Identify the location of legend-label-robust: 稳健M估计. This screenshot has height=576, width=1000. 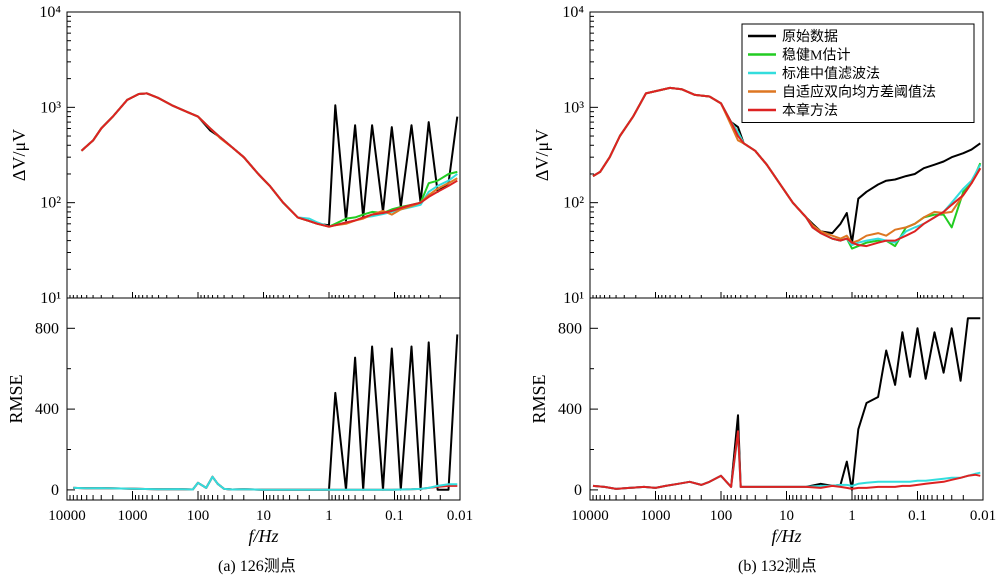
(816, 56).